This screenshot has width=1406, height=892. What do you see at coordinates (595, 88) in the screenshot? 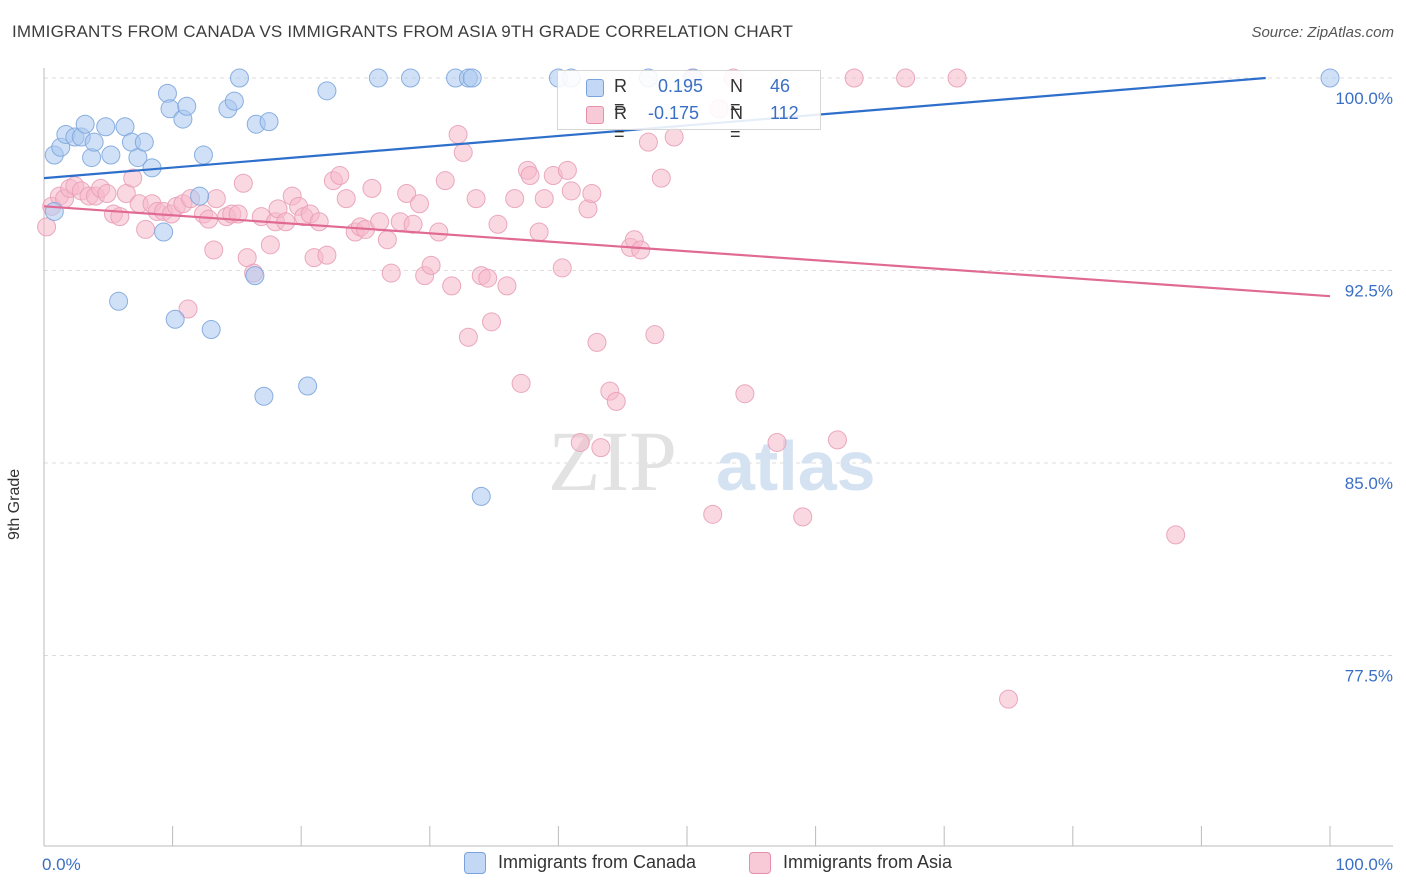
I see `legend-swatch-canada` at bounding box center [595, 88].